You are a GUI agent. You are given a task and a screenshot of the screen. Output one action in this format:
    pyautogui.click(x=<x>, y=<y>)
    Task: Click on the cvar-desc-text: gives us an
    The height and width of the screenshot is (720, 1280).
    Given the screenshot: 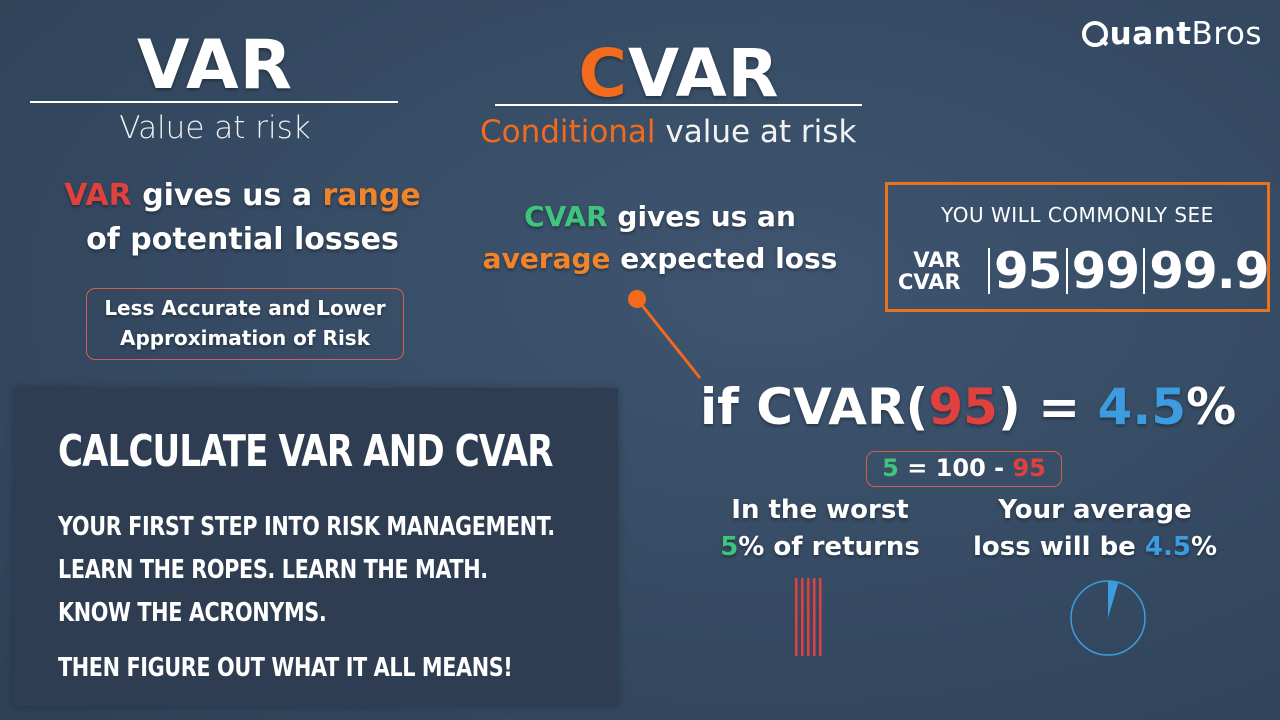 What is the action you would take?
    pyautogui.click(x=701, y=216)
    